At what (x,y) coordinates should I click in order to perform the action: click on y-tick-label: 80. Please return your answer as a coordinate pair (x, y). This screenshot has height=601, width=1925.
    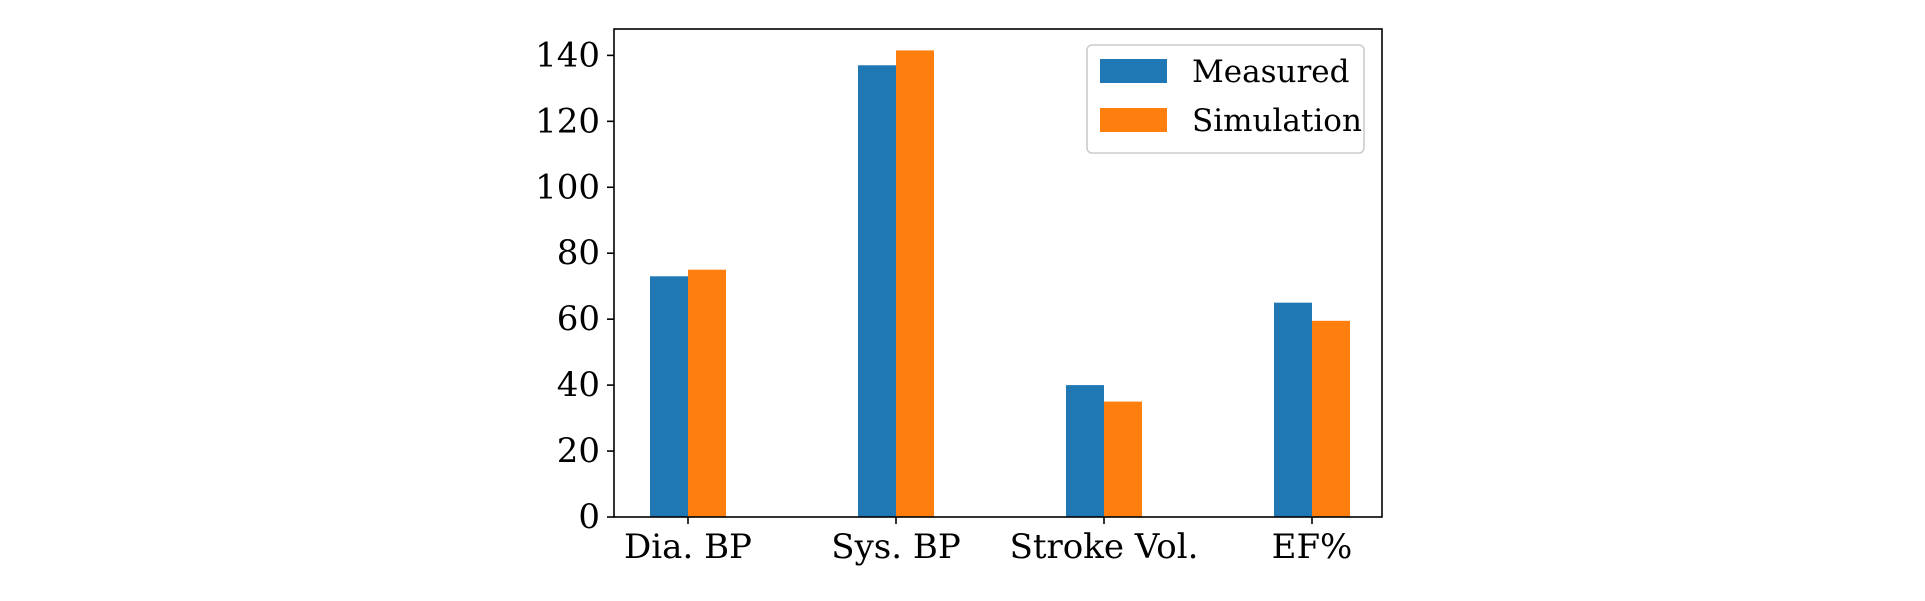
    Looking at the image, I should click on (578, 253).